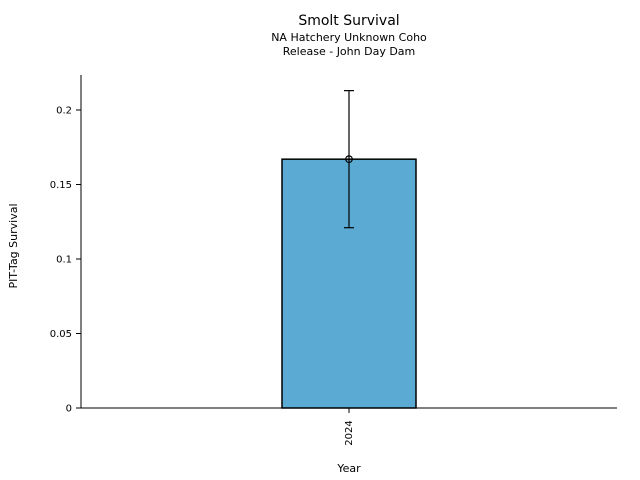  I want to click on y-tick-label: 0.2, so click(64, 111).